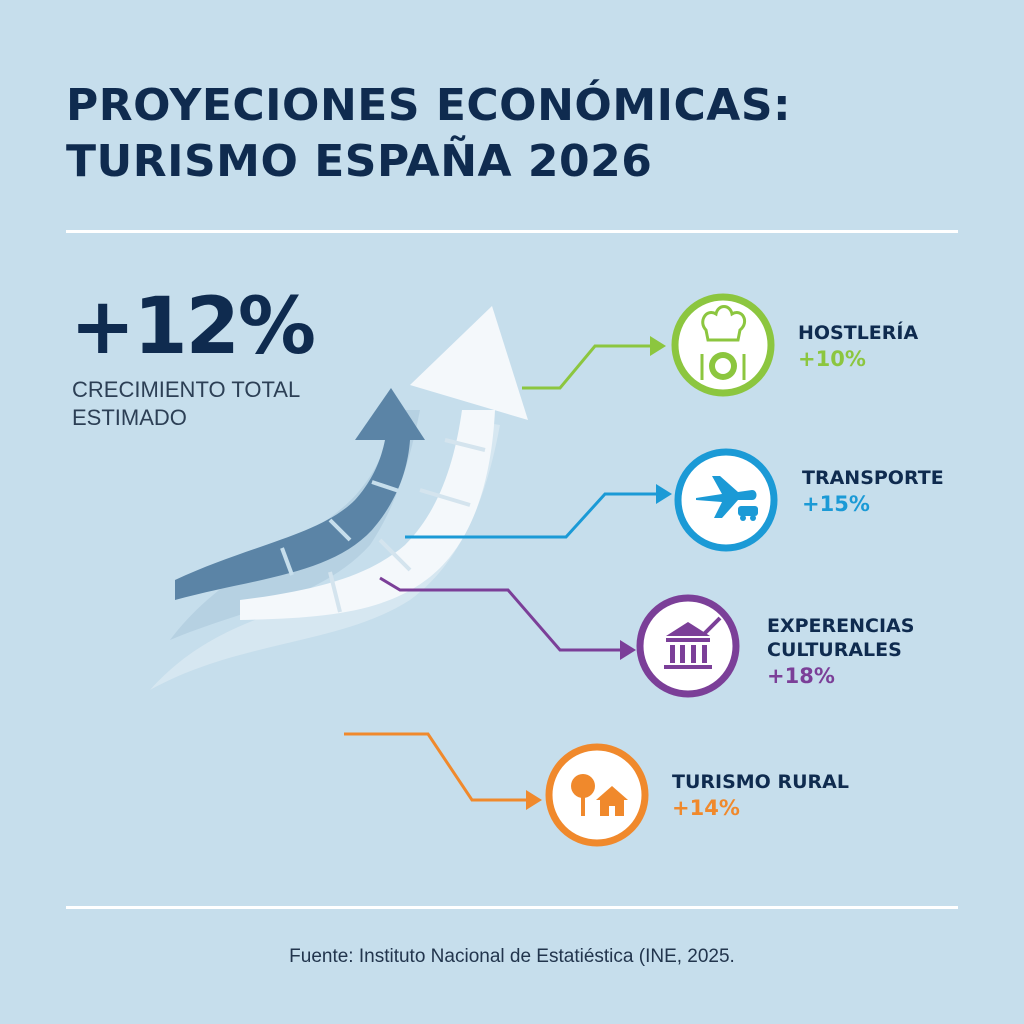 Image resolution: width=1024 pixels, height=1024 pixels. What do you see at coordinates (760, 782) in the screenshot?
I see `category-name: TURISMO RURAL` at bounding box center [760, 782].